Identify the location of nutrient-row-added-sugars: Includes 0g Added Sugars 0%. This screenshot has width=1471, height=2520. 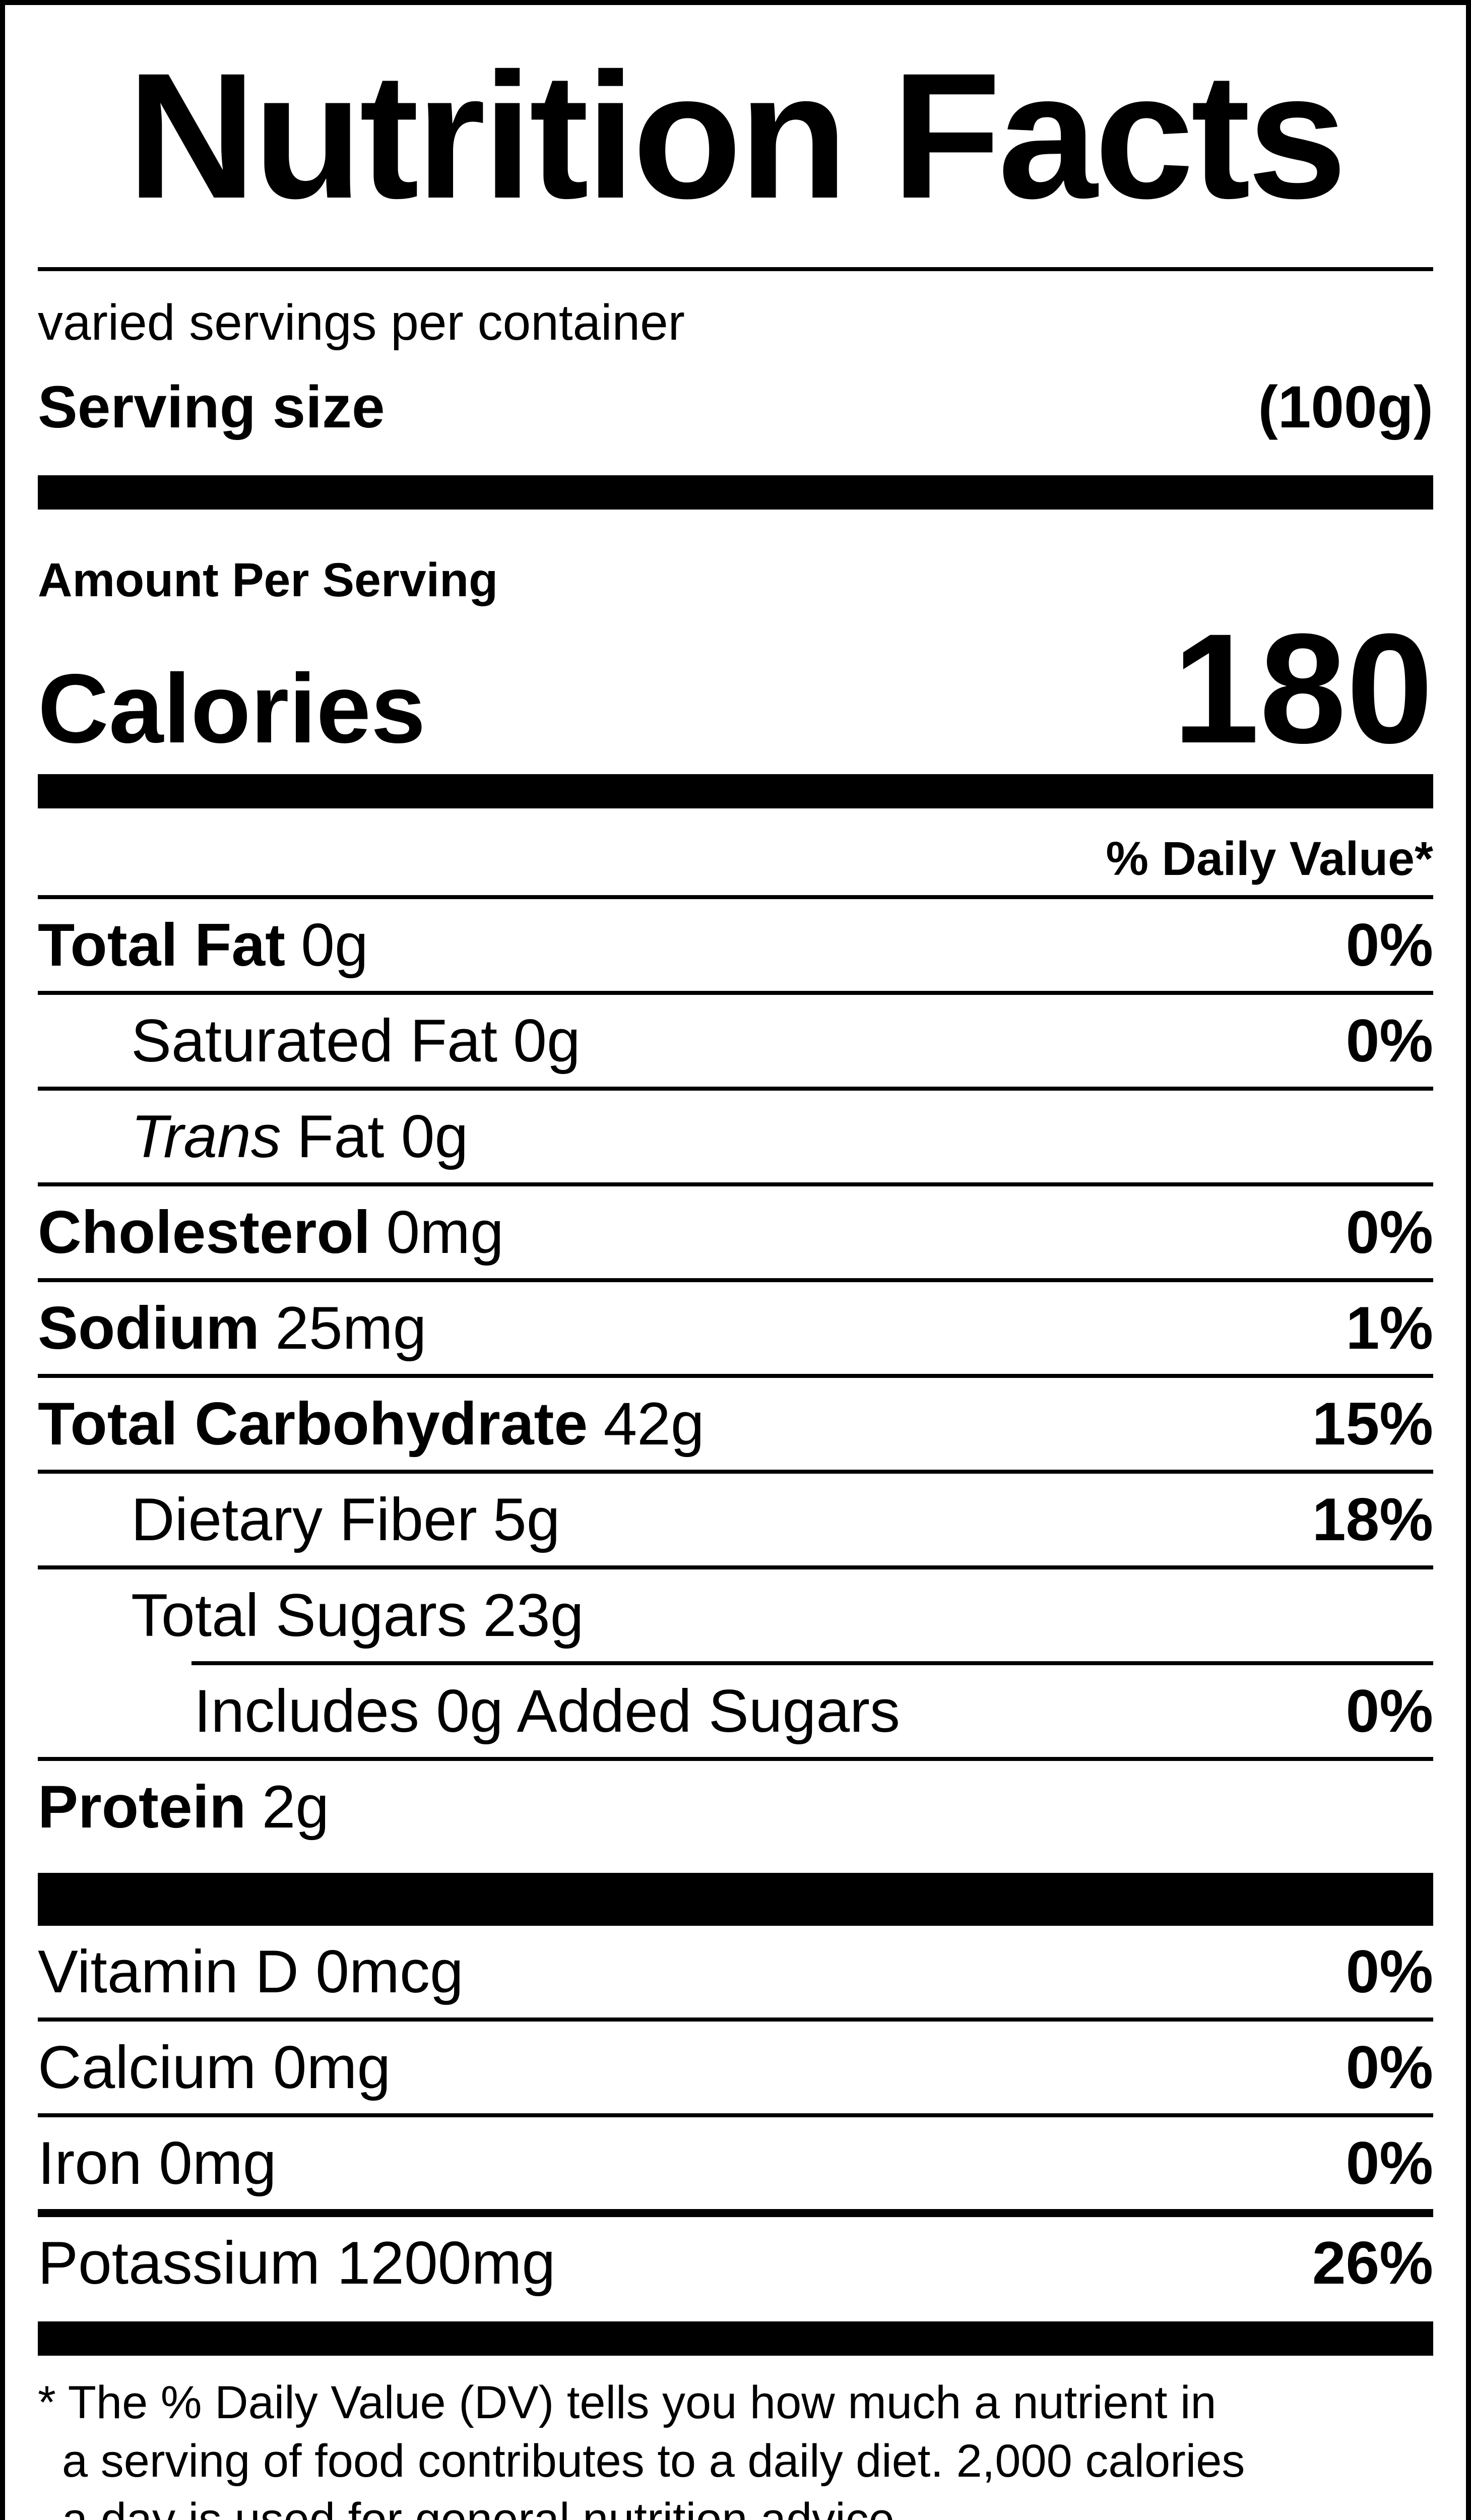
(735, 1711).